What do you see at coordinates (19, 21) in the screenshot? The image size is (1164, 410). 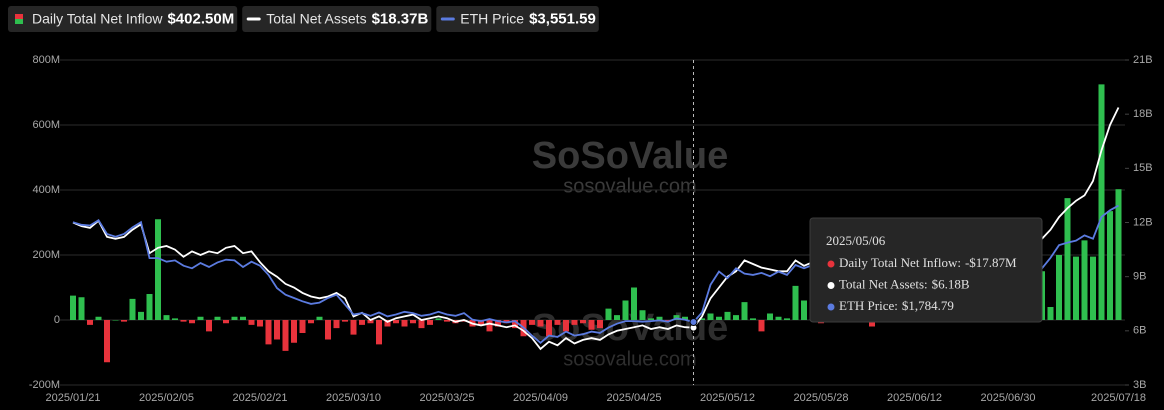 I see `legend-icon` at bounding box center [19, 21].